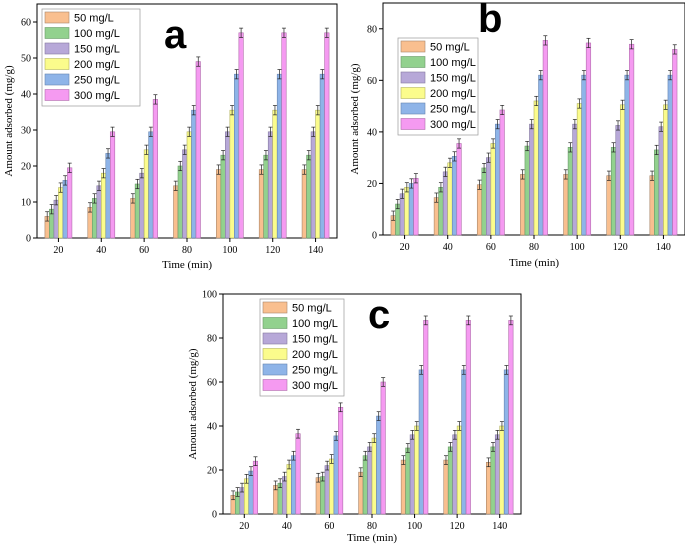 Image resolution: width=685 pixels, height=544 pixels. Describe the element at coordinates (372, 526) in the screenshot. I see `x-tick-label: 80` at that location.